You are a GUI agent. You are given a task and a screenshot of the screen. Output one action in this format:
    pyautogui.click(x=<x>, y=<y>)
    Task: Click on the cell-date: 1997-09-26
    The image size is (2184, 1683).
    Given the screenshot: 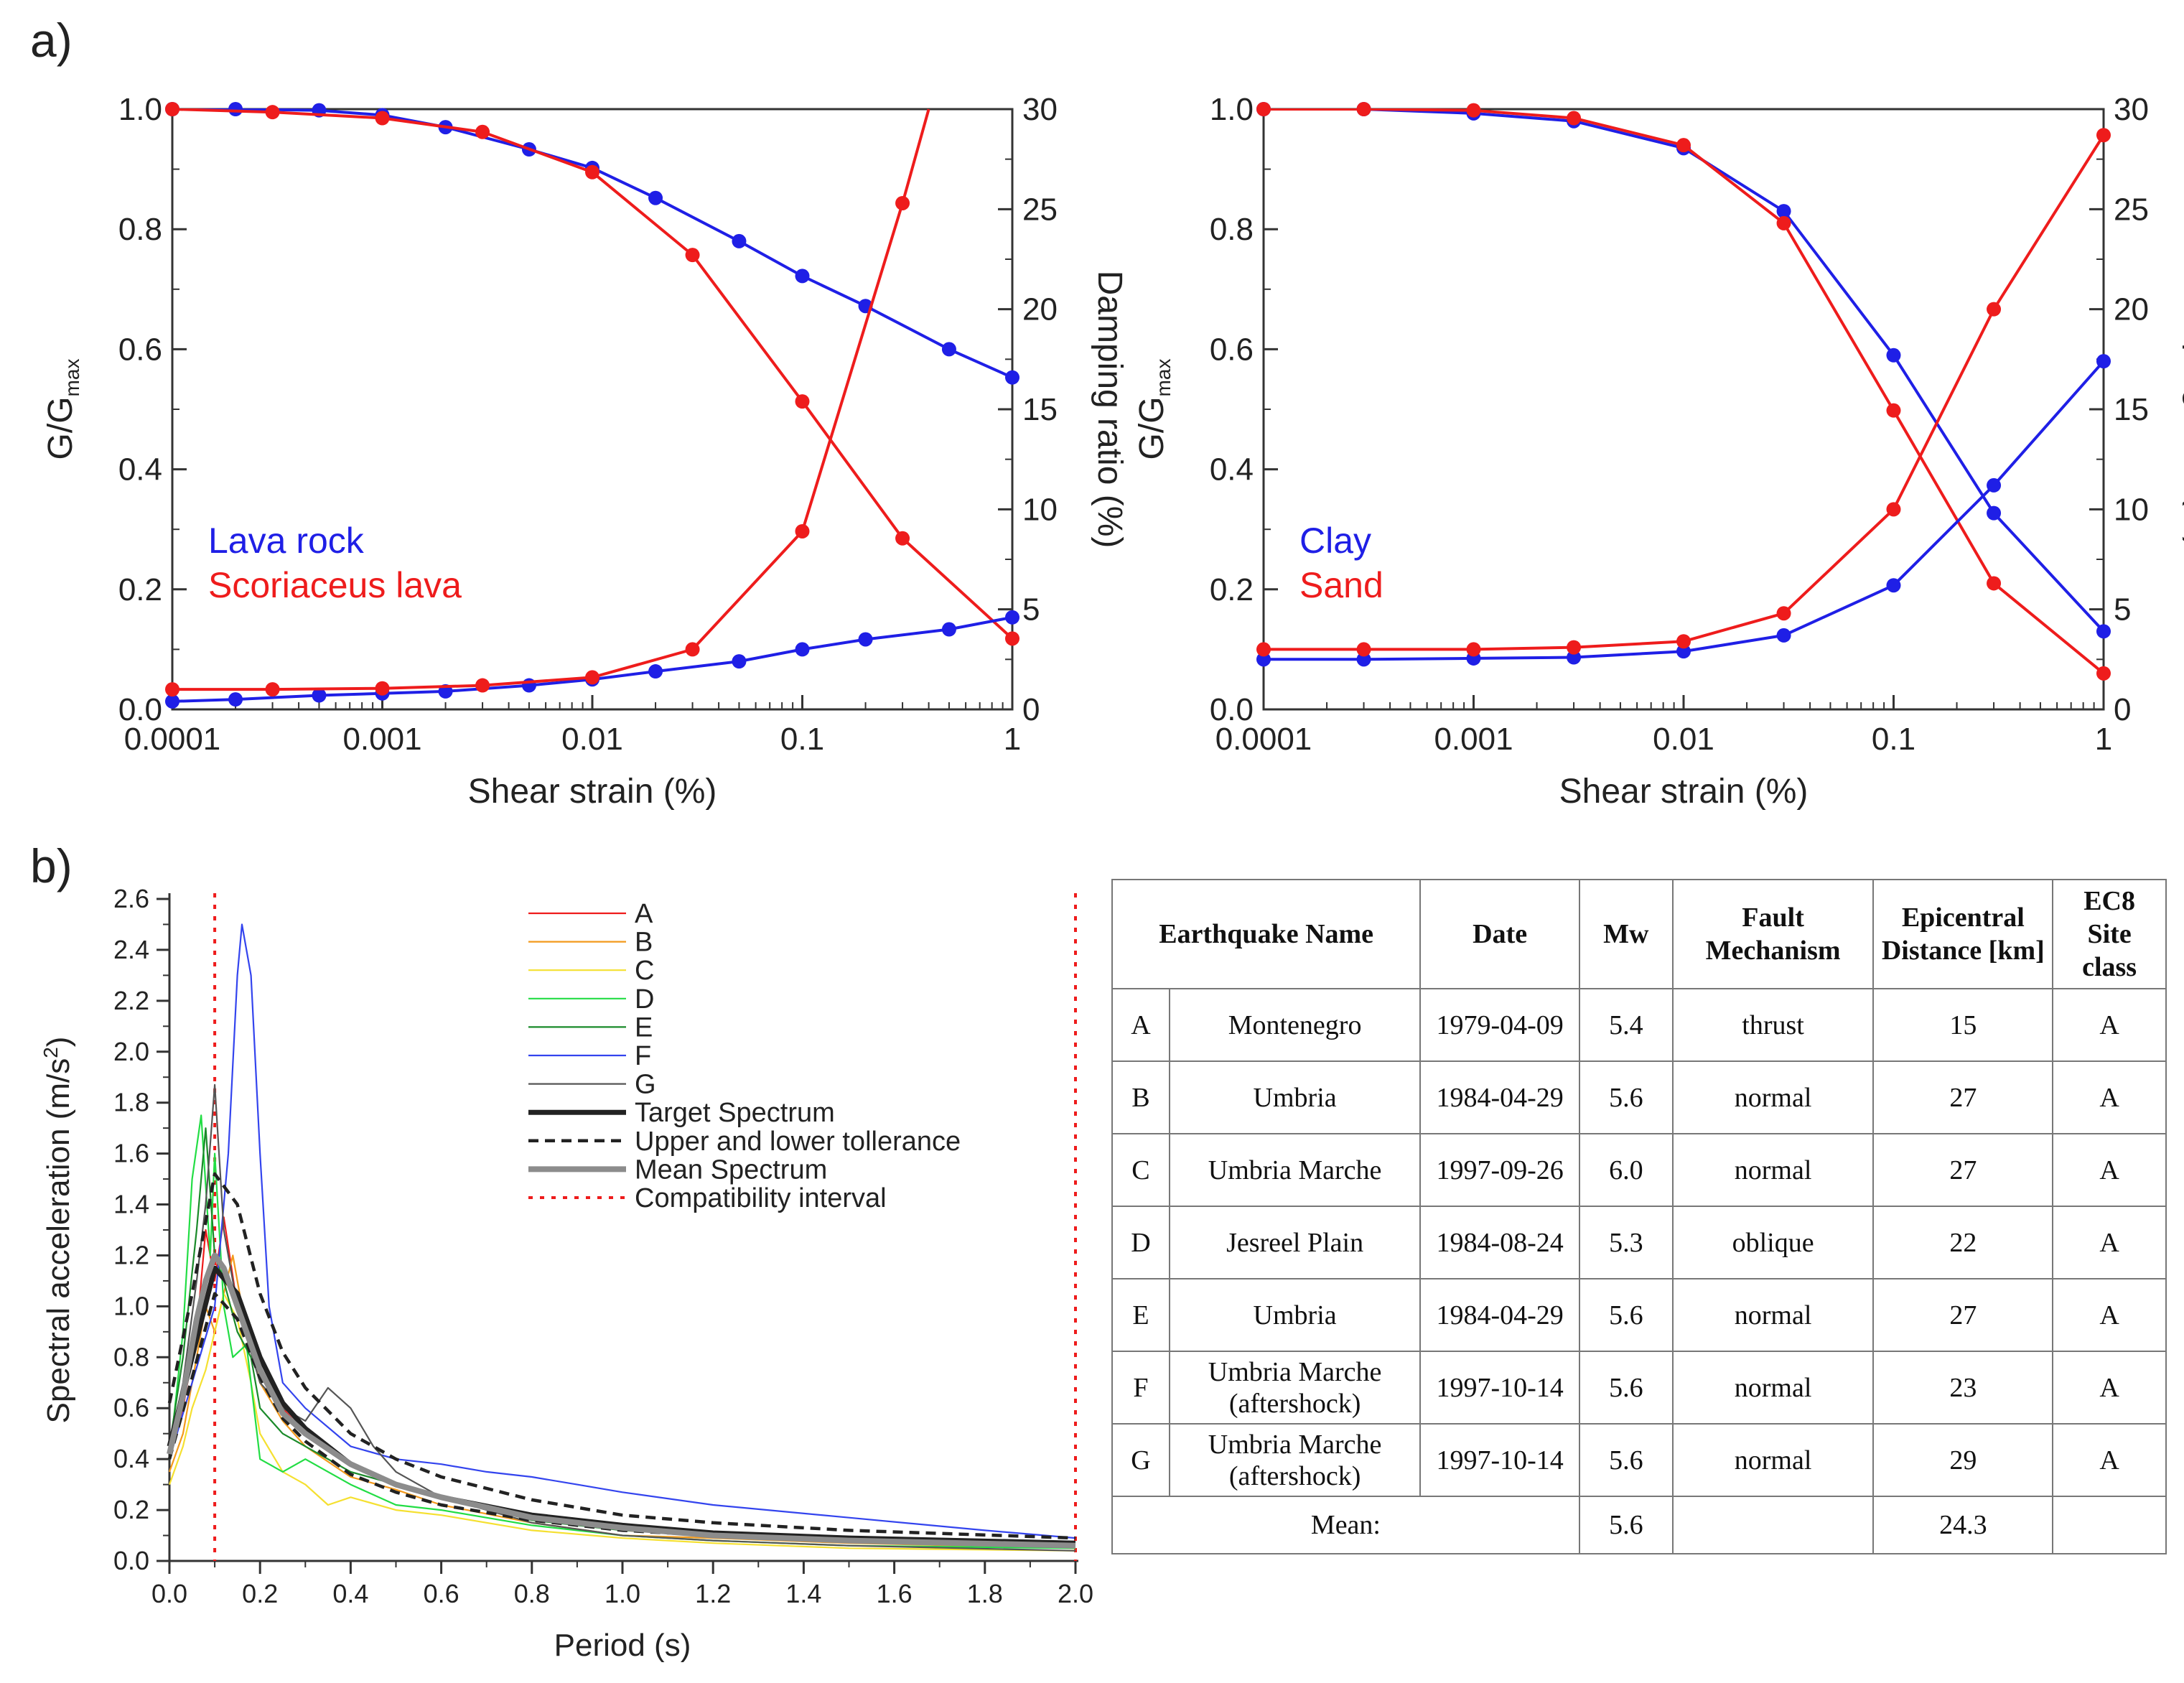 What is the action you would take?
    pyautogui.click(x=1499, y=1170)
    